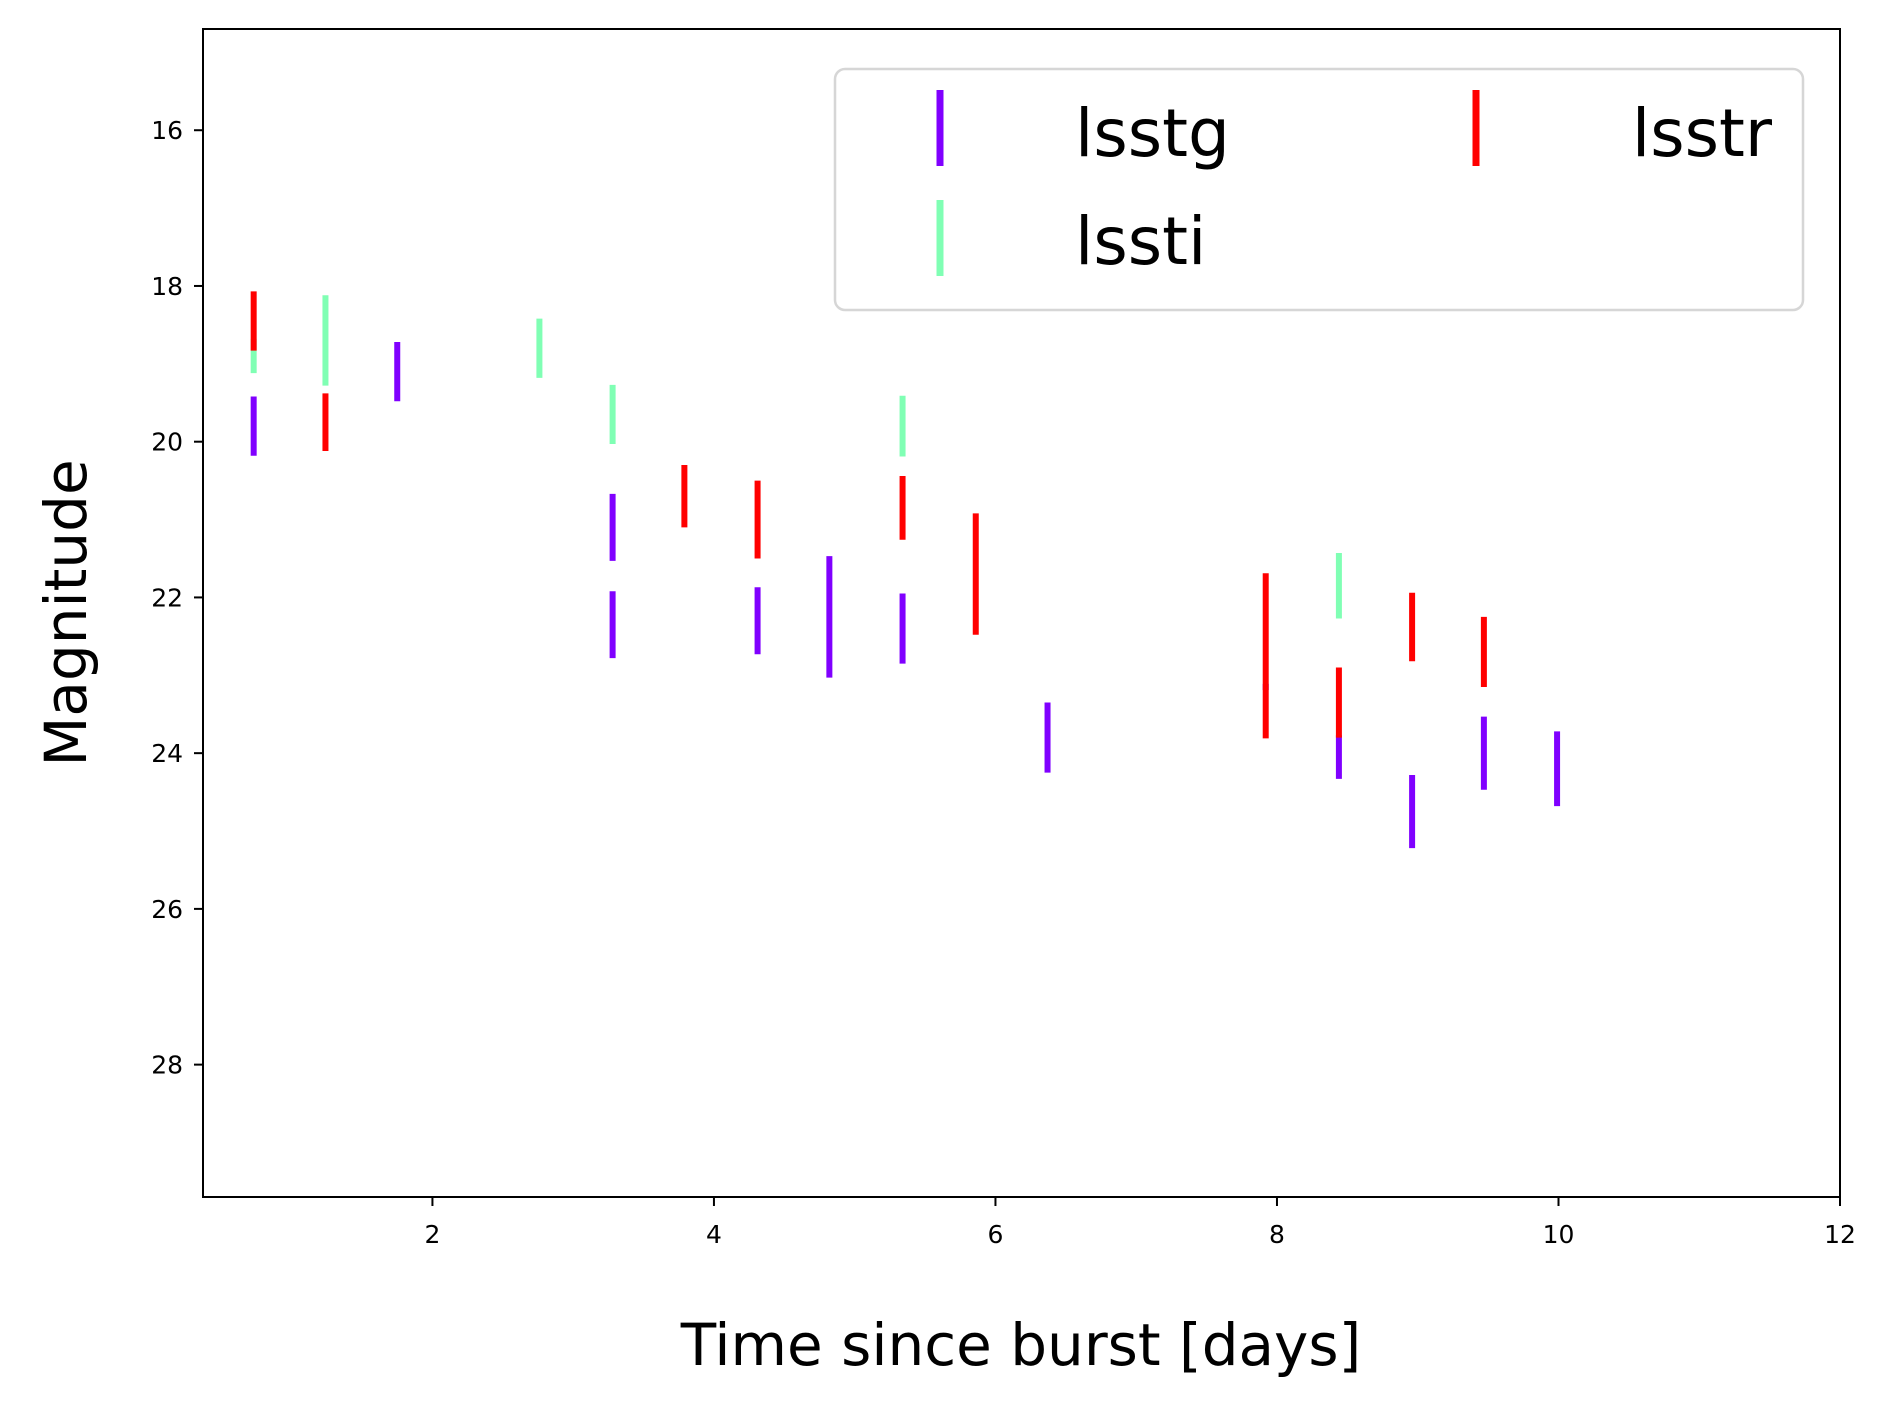  I want to click on y-tick-label: 28, so click(167, 1065).